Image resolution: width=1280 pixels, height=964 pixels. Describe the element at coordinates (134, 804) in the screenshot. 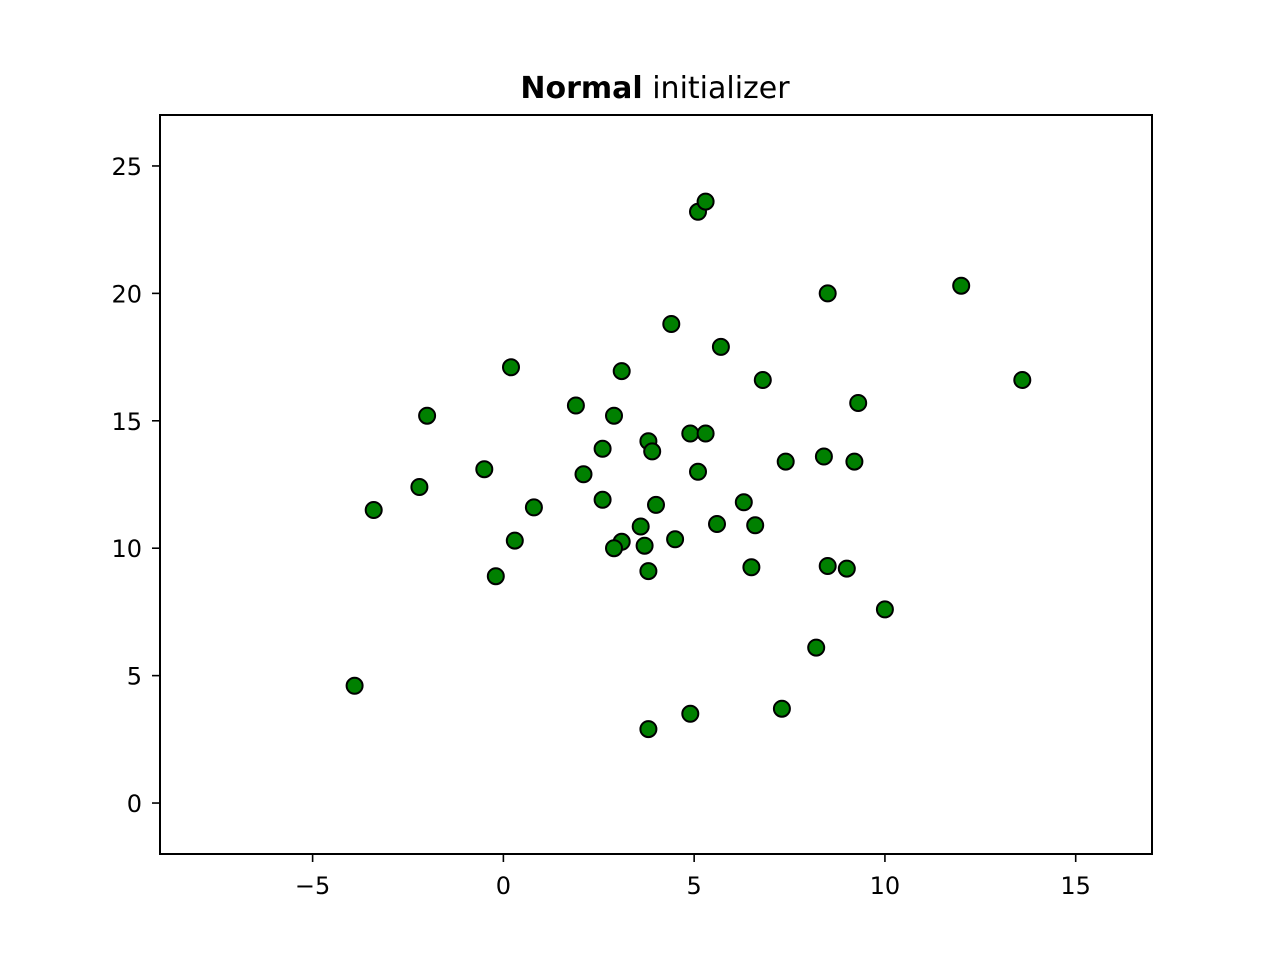

I see `y-tick-label: 0` at that location.